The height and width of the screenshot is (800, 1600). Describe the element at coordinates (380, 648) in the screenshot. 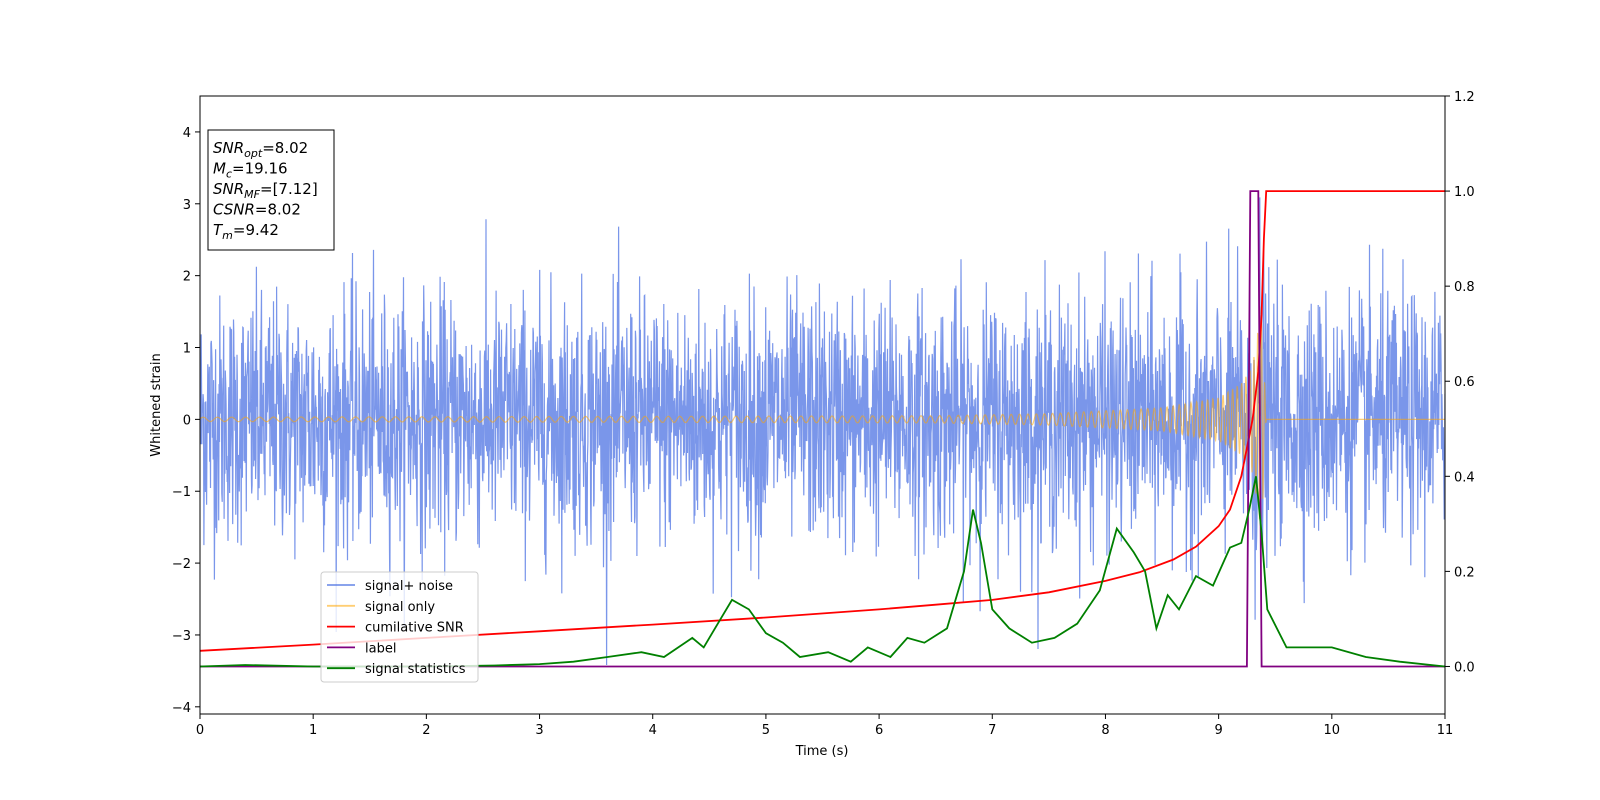

I see `legend-label: label` at that location.